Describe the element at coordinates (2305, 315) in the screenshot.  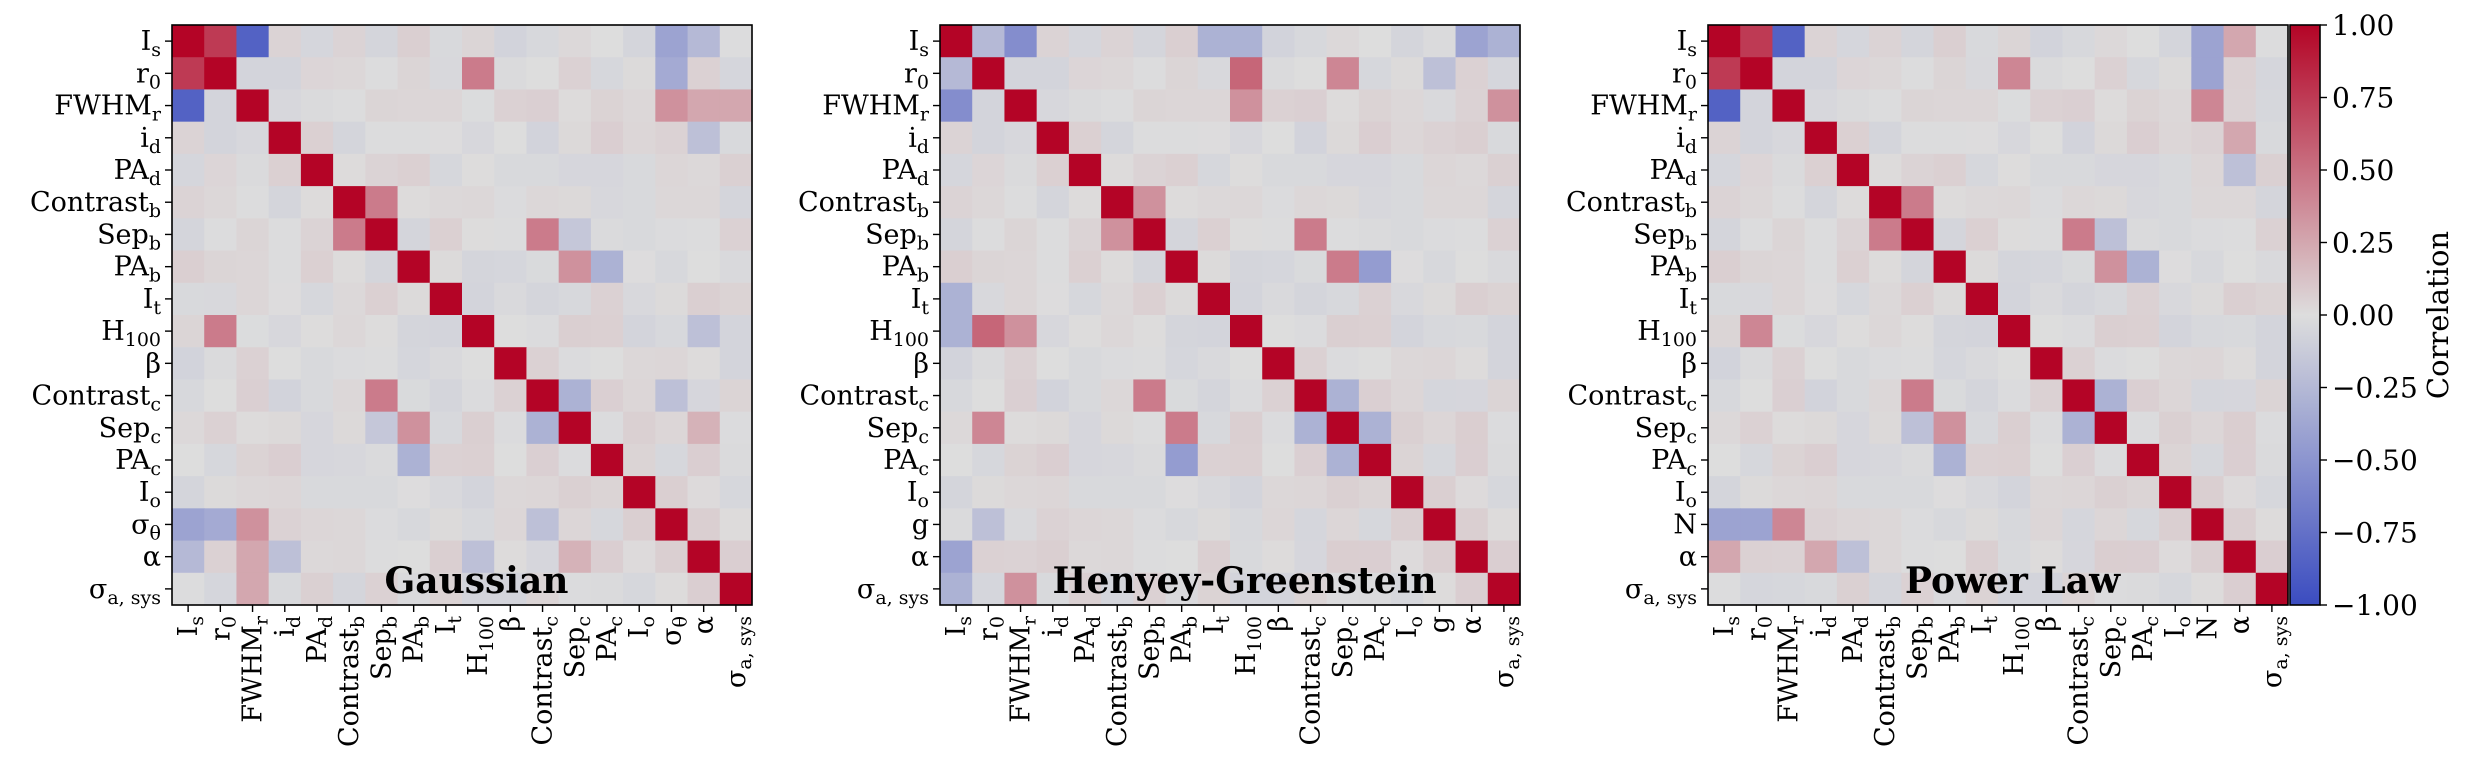
I see `colorbar-gradient` at that location.